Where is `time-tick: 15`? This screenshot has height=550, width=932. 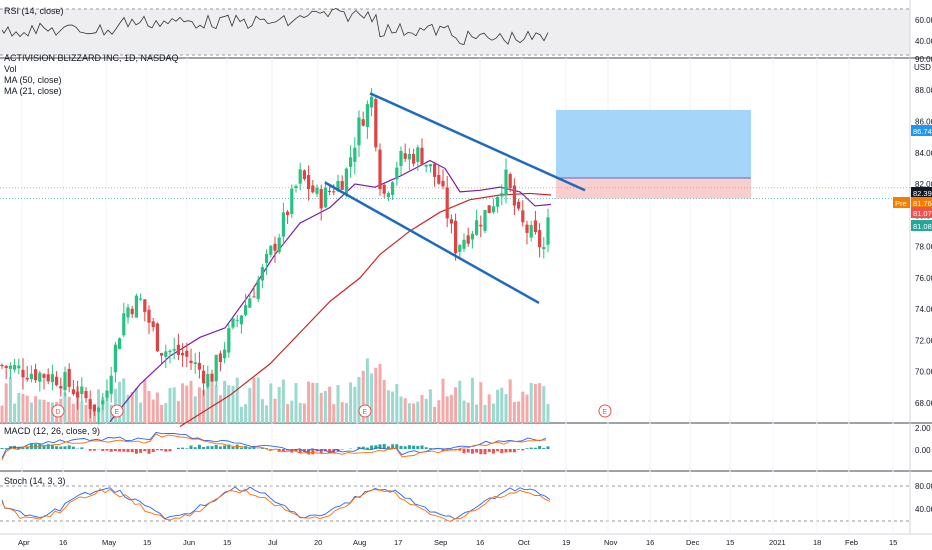
time-tick: 15 is located at coordinates (730, 542).